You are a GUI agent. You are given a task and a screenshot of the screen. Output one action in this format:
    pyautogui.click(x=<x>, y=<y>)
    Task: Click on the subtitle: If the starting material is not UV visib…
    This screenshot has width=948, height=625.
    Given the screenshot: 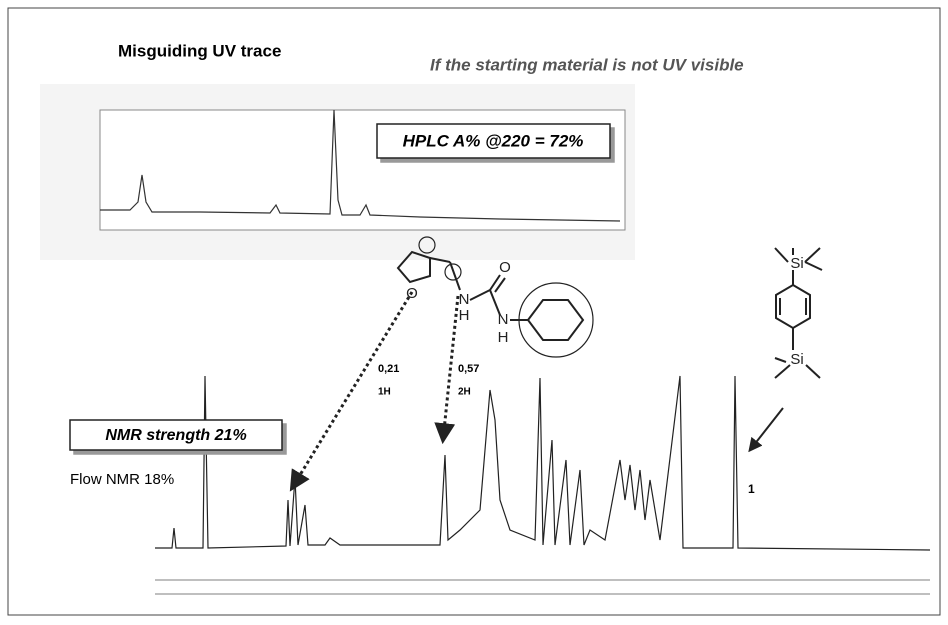 What is the action you would take?
    pyautogui.click(x=587, y=64)
    